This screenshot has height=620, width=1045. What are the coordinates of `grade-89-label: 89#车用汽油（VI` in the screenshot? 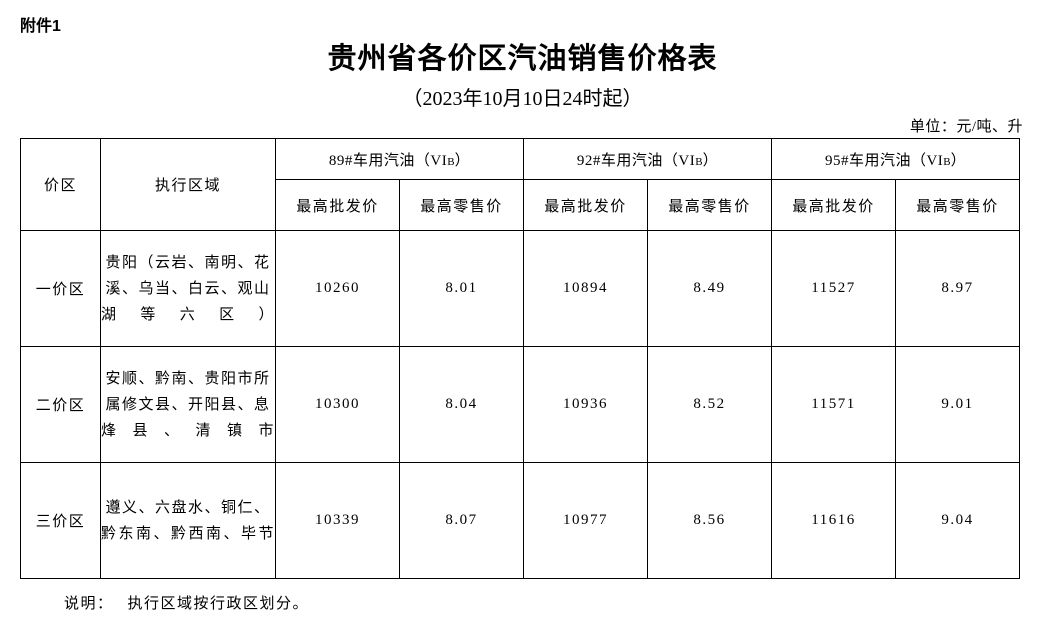 It's located at (388, 160).